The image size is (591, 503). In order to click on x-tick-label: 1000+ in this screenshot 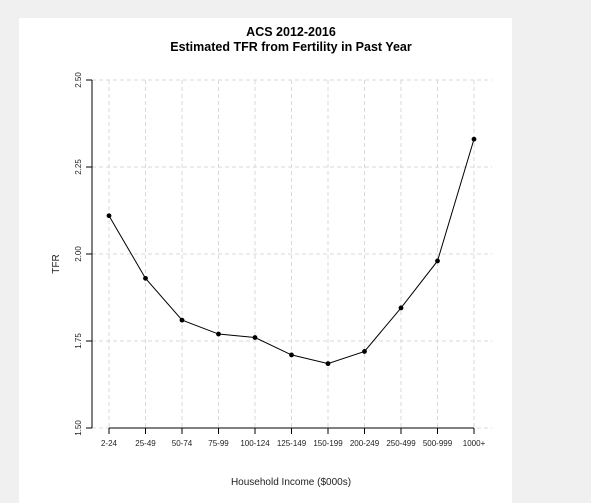, I will do `click(474, 443)`.